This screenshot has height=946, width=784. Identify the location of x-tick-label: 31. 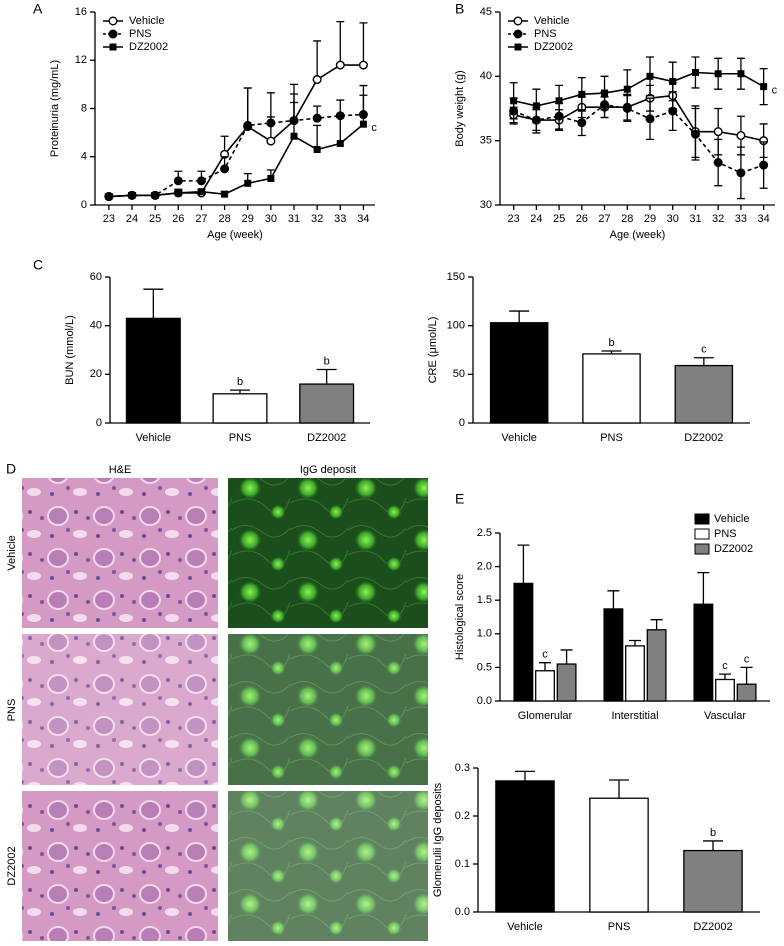
(294, 219).